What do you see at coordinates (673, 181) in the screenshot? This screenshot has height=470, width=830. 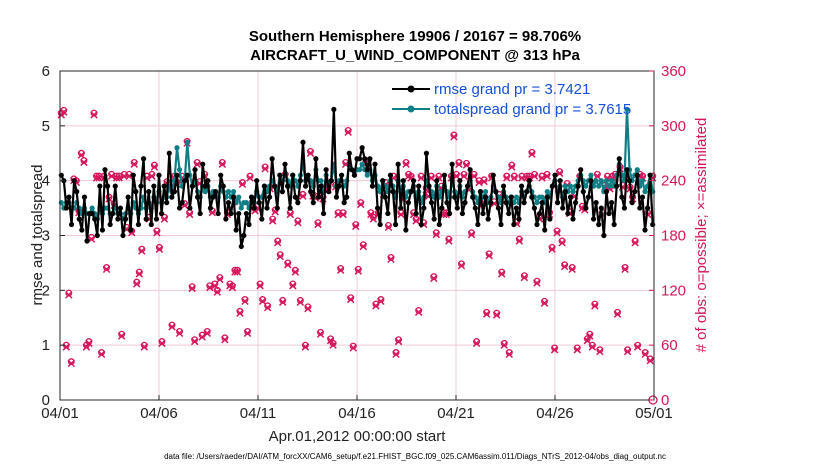 I see `y-right-tick-label: 240` at bounding box center [673, 181].